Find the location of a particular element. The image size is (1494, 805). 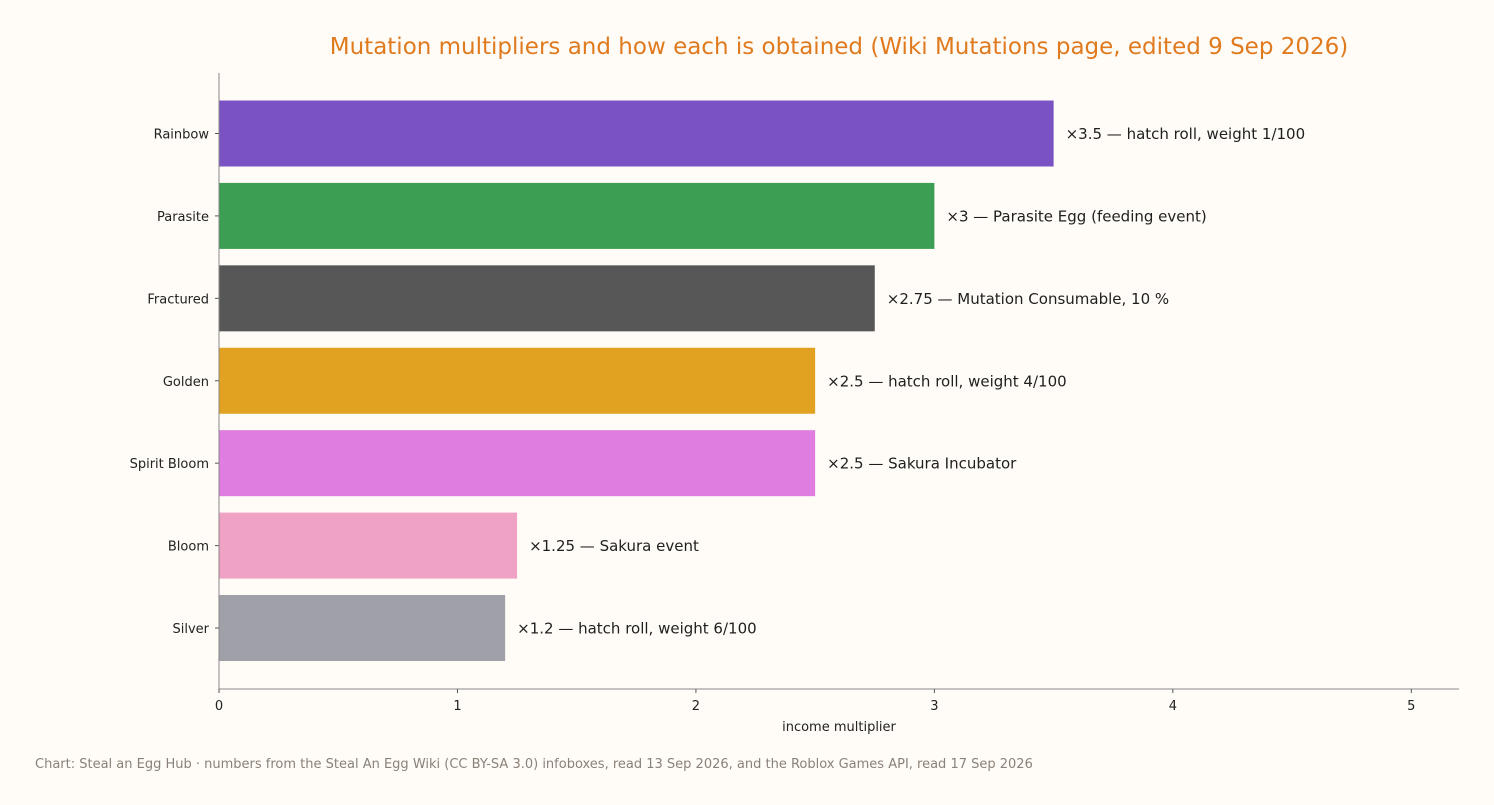

data-label-spirit-bloom: ×2.5 — Sakura Incubator is located at coordinates (922, 464).